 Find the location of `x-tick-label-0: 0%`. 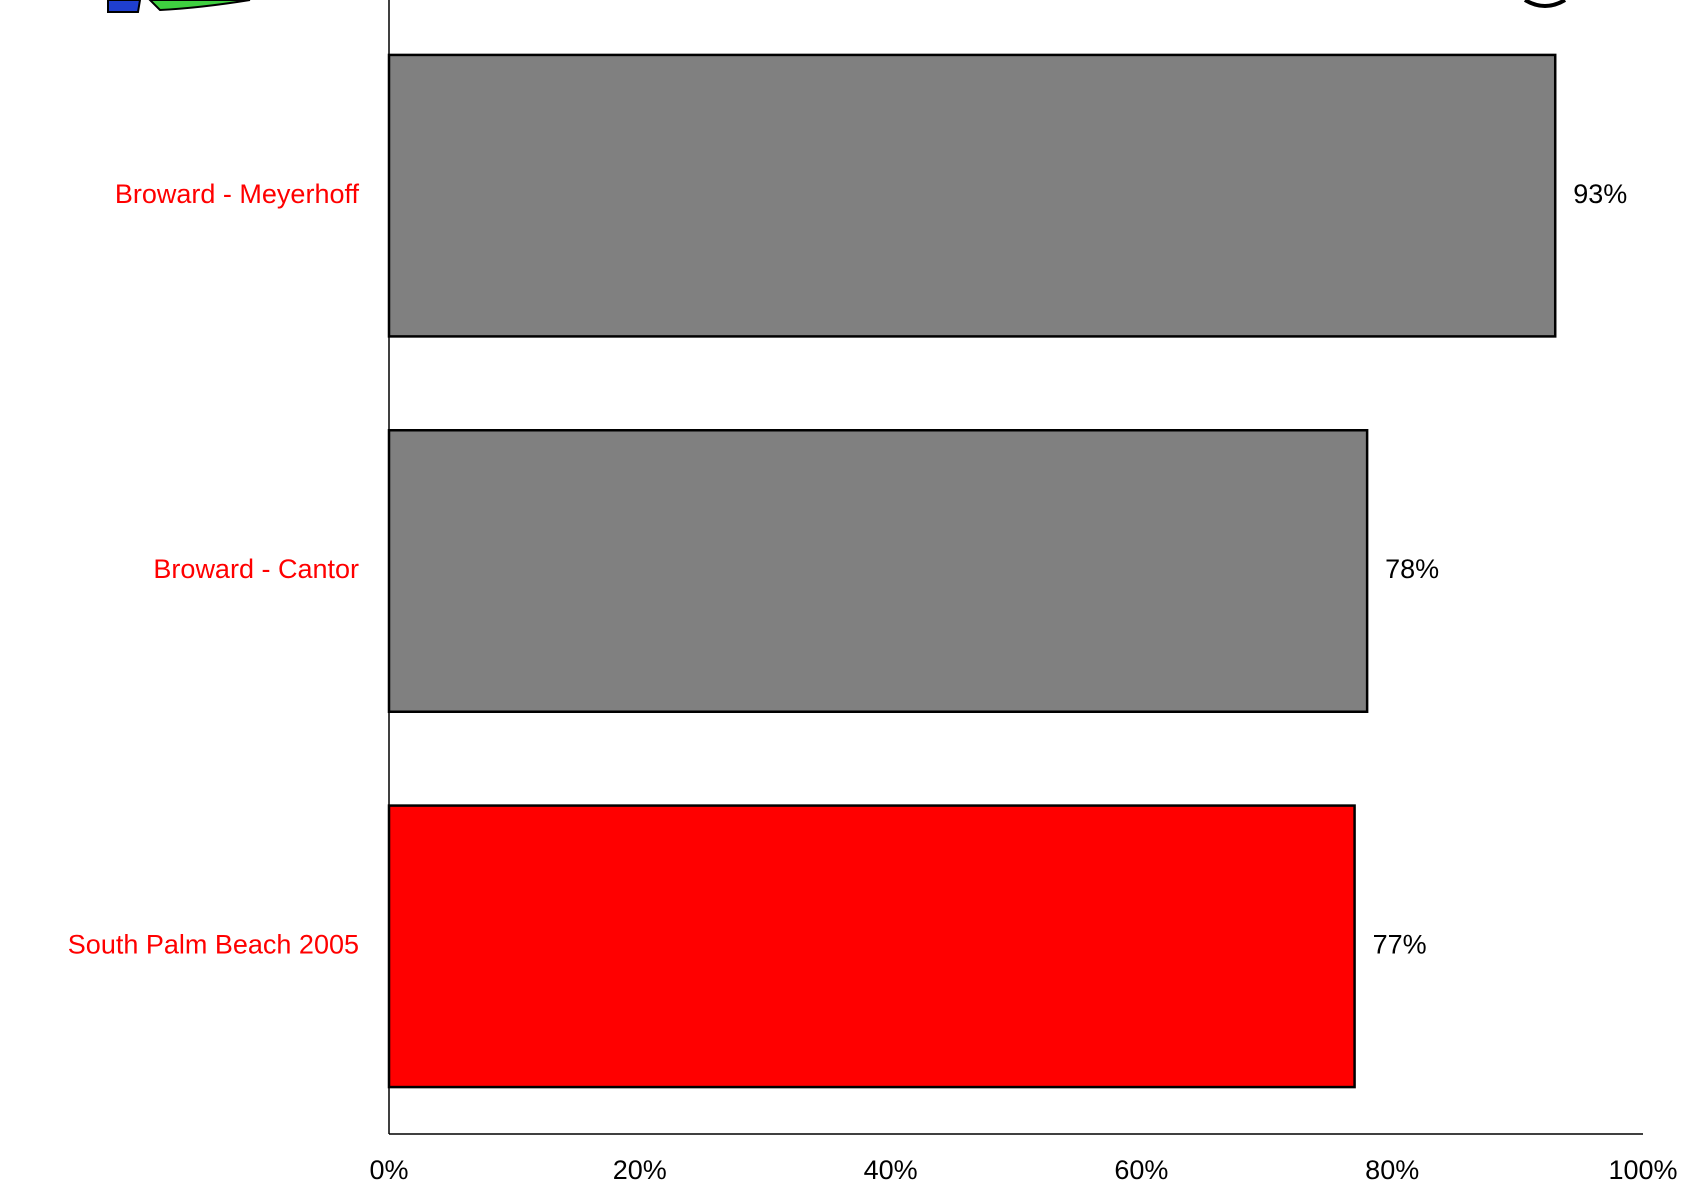

x-tick-label-0: 0% is located at coordinates (388, 1168).